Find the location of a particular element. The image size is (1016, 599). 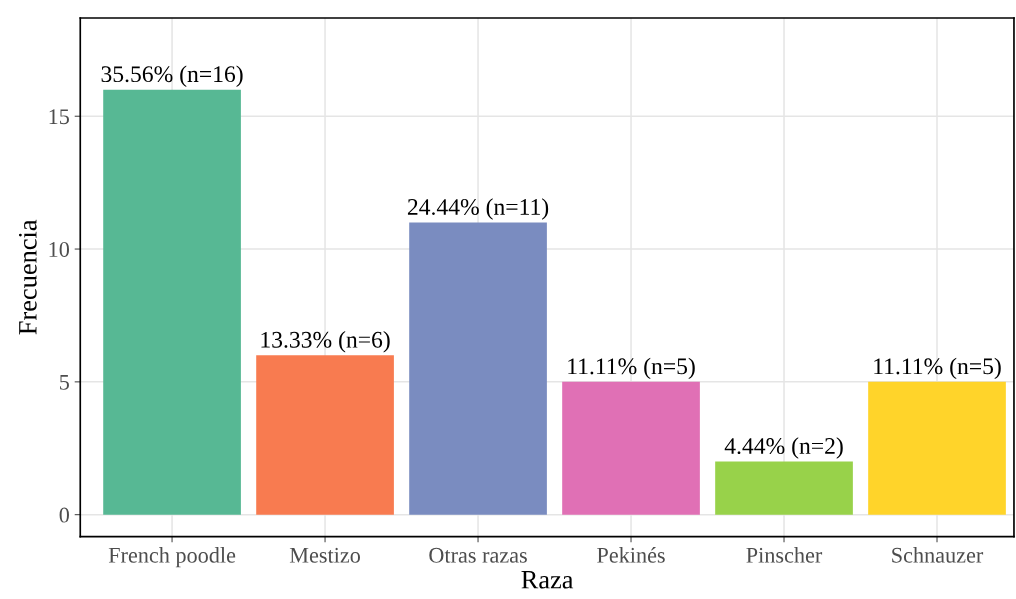

y-axis-title: Frecuencia is located at coordinates (27, 277).